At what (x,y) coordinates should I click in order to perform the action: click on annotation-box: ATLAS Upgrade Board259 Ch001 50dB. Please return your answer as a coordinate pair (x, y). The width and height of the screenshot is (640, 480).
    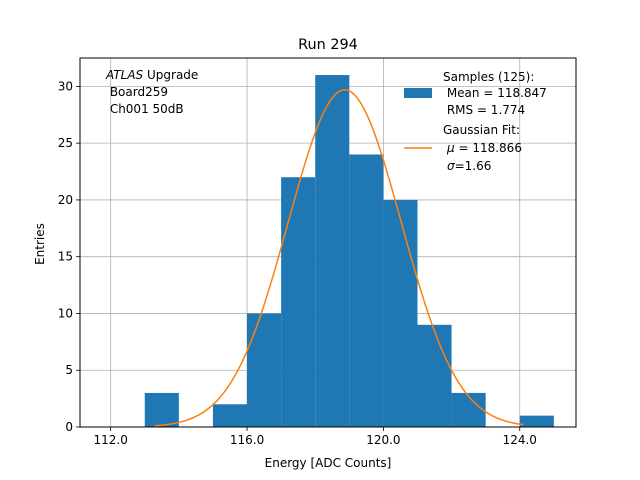
    Looking at the image, I should click on (151, 92).